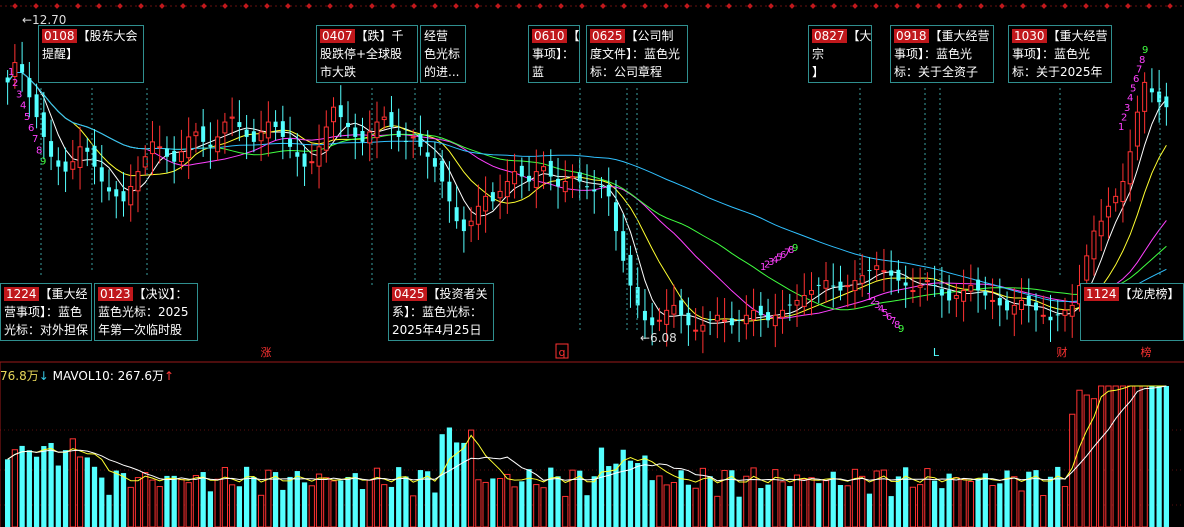  I want to click on price-low-label: ←6.08, so click(658, 338).